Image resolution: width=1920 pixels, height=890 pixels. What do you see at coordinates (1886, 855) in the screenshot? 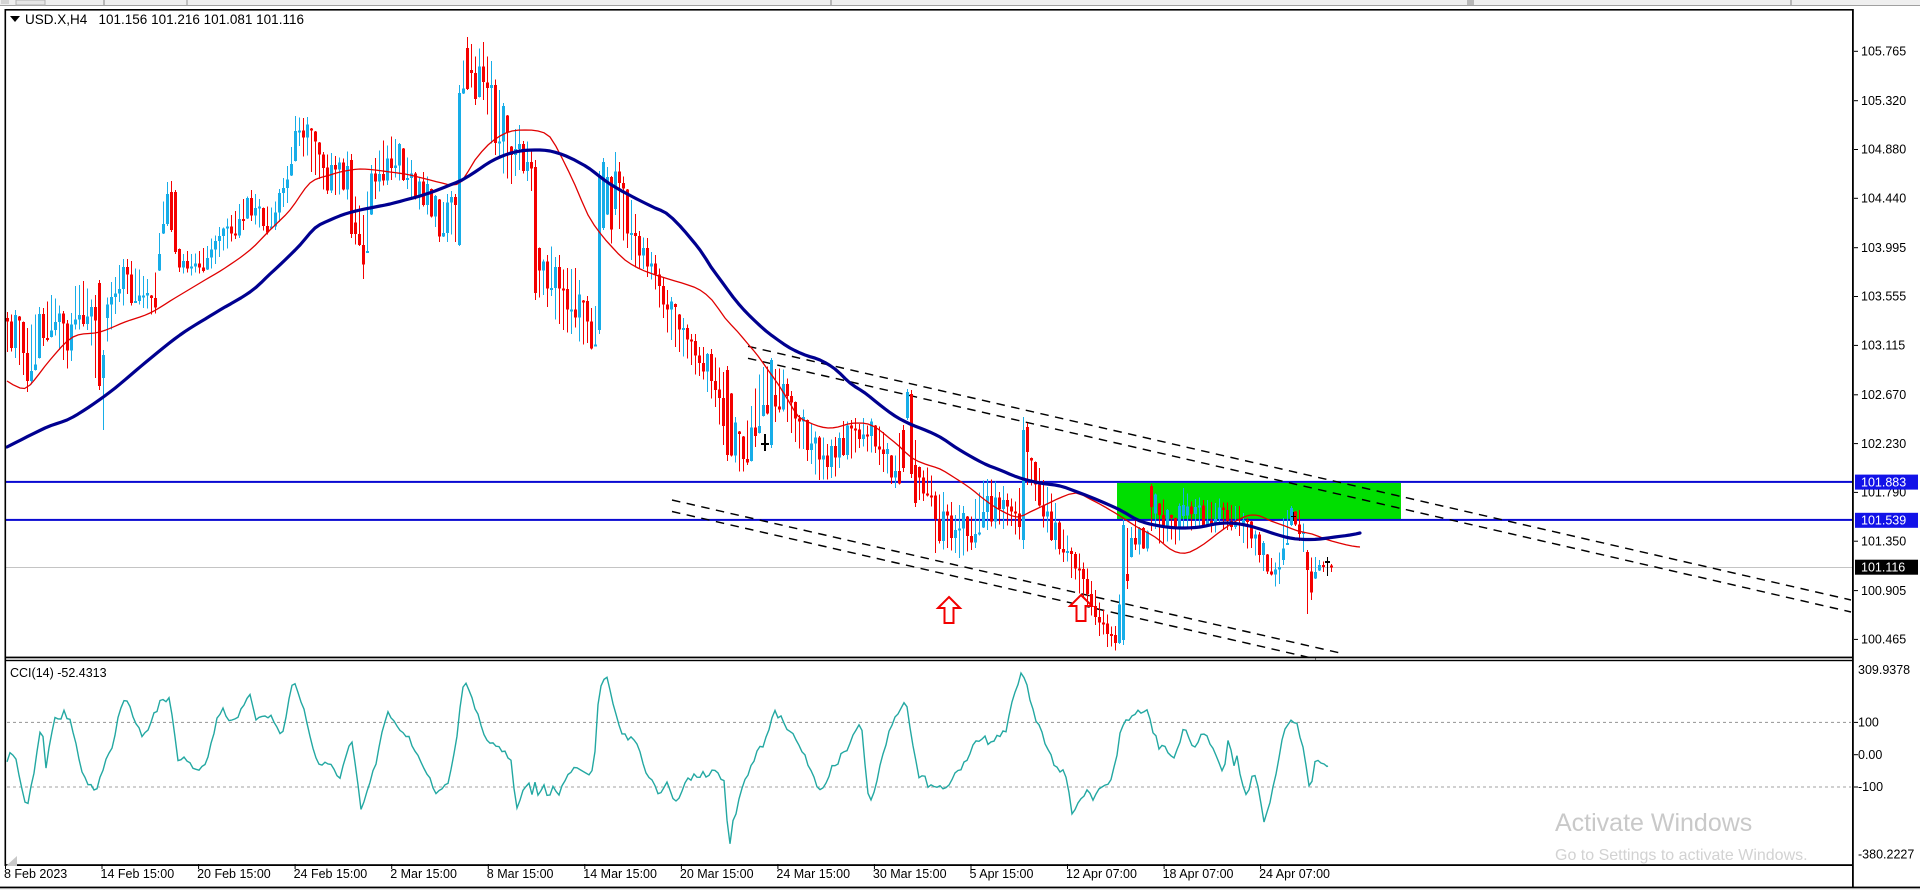
I see `svg-text: -380.2227` at bounding box center [1886, 855].